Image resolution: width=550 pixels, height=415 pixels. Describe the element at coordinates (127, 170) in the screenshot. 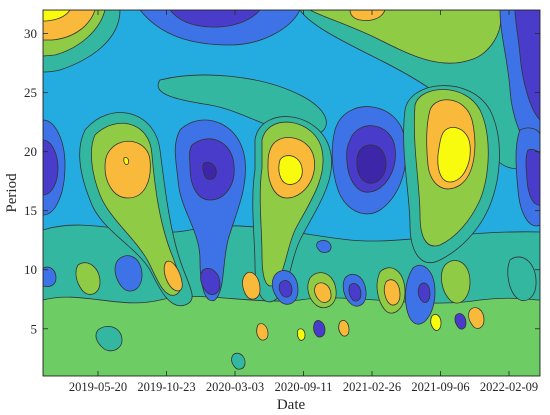

I see `peak-1-orange` at that location.